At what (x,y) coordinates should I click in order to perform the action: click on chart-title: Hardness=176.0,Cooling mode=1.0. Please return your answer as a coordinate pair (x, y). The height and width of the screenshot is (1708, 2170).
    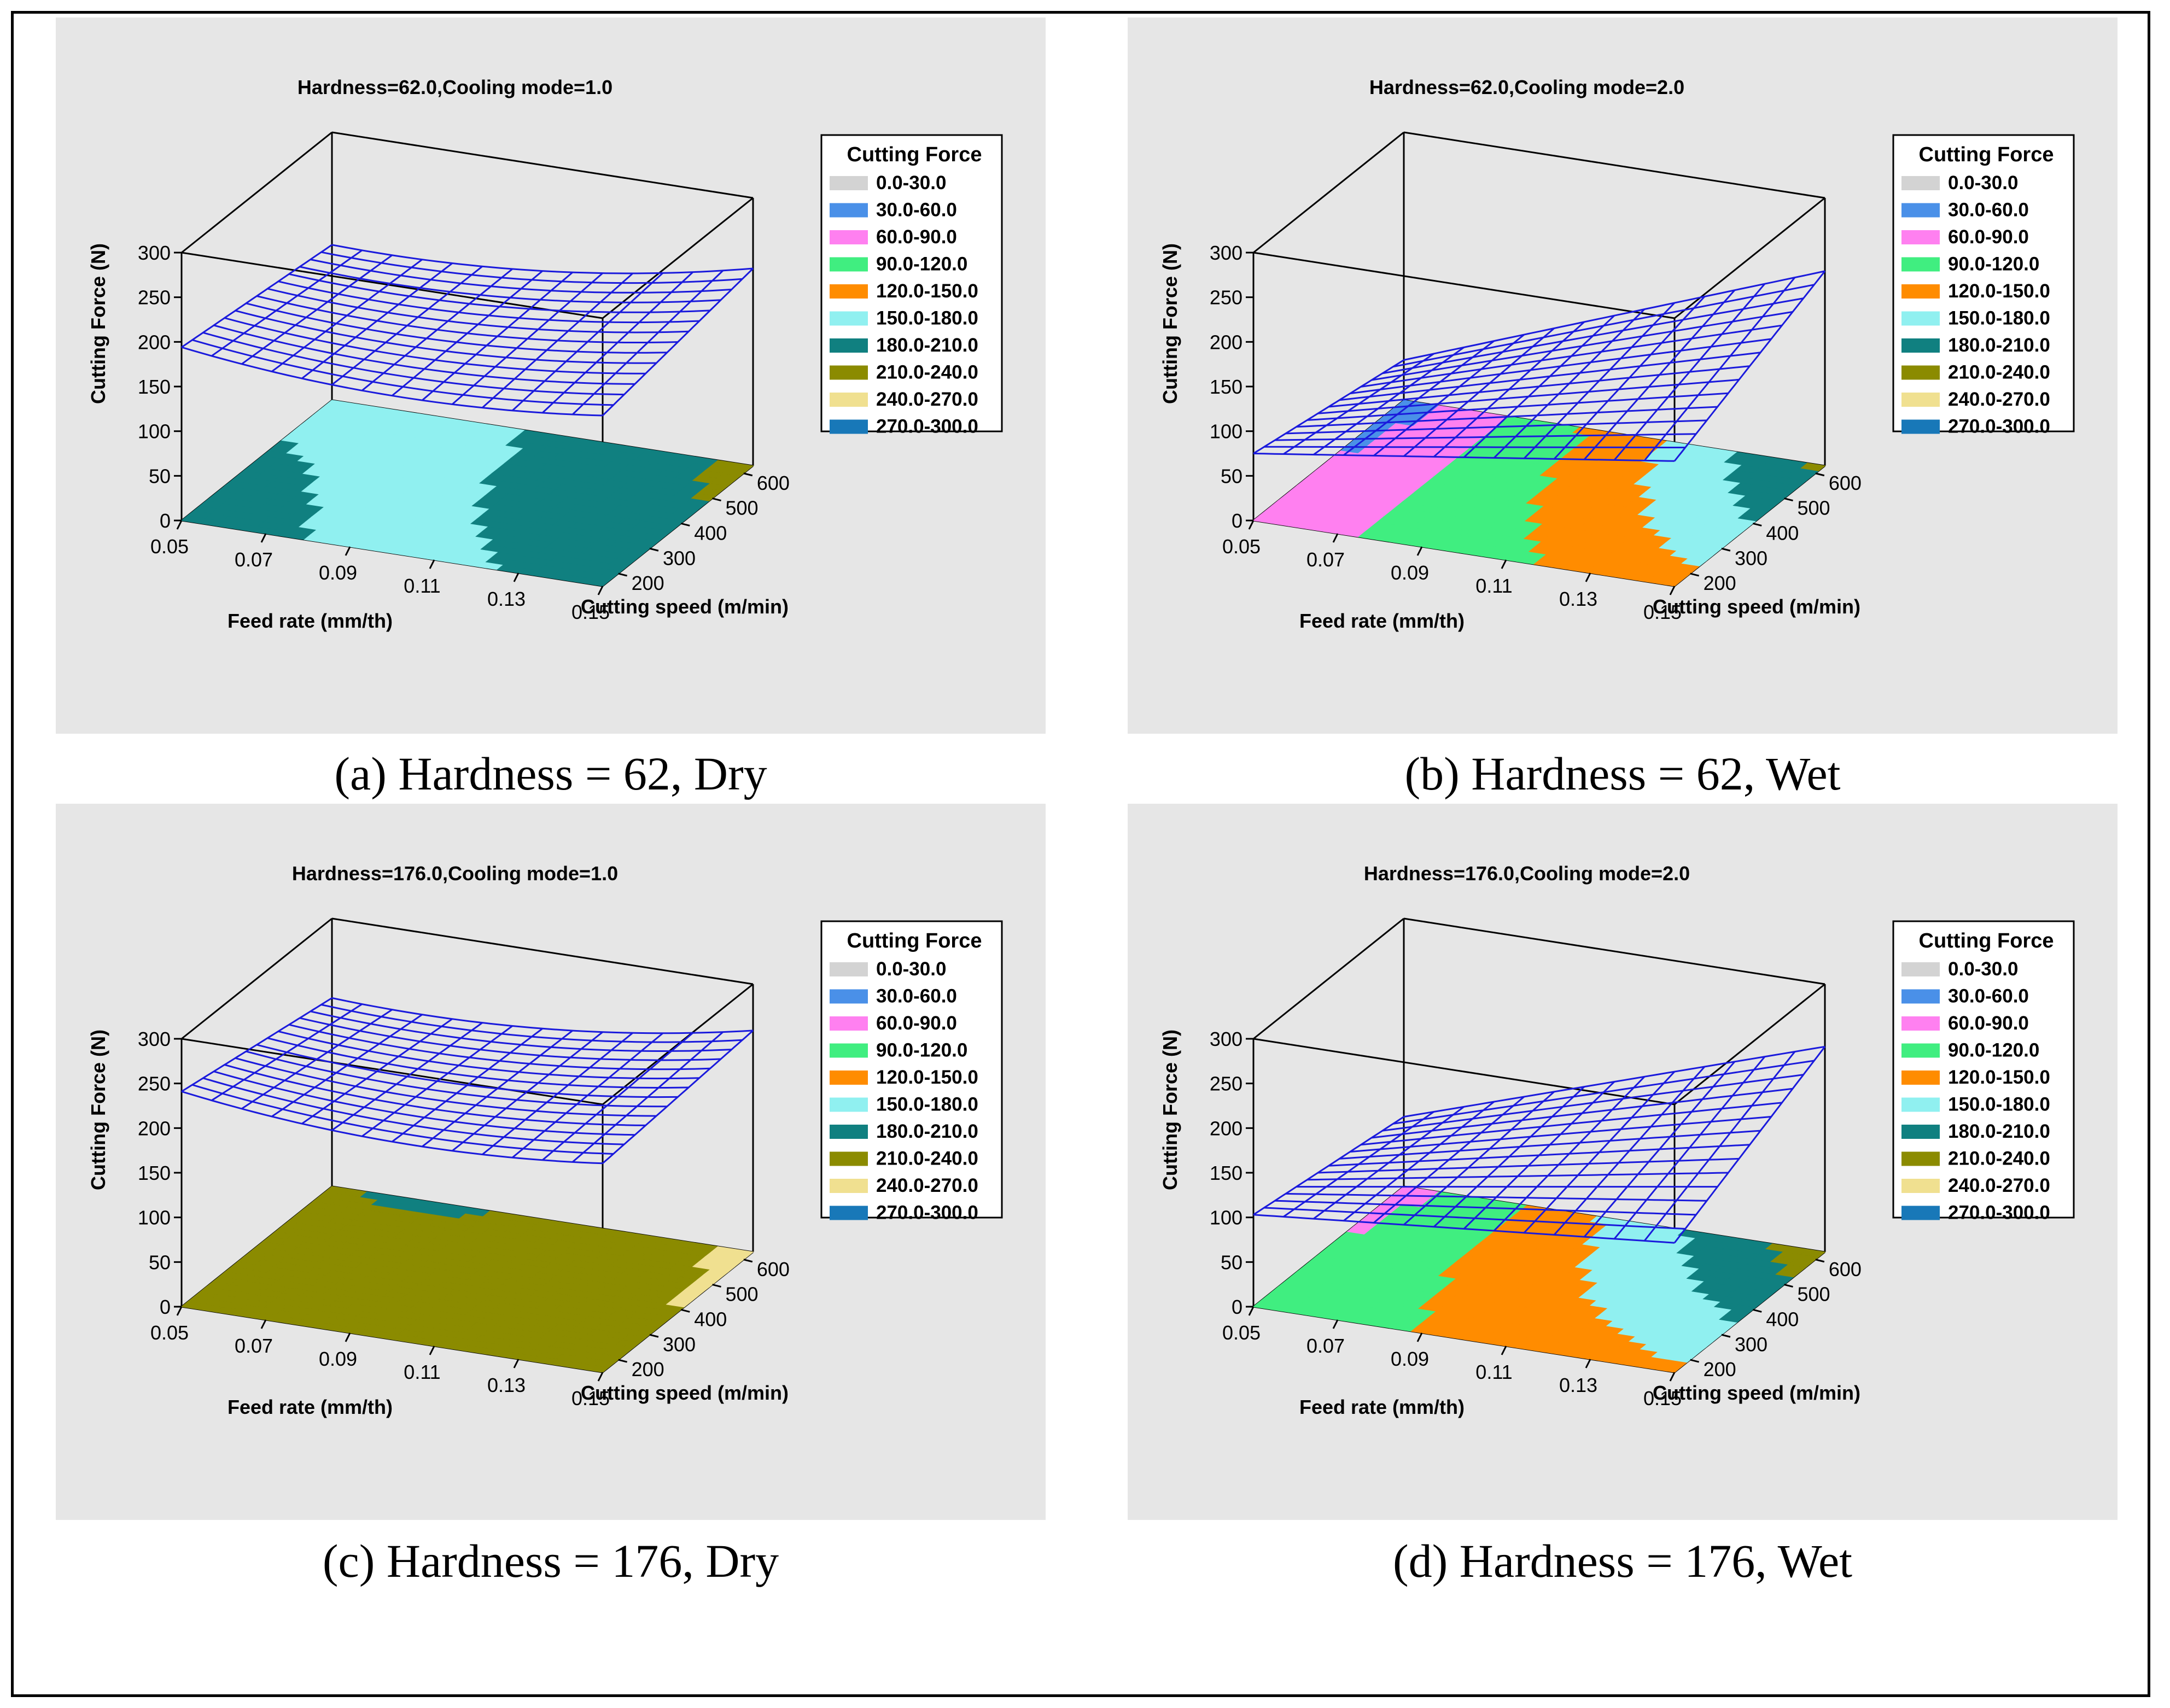
    Looking at the image, I should click on (455, 873).